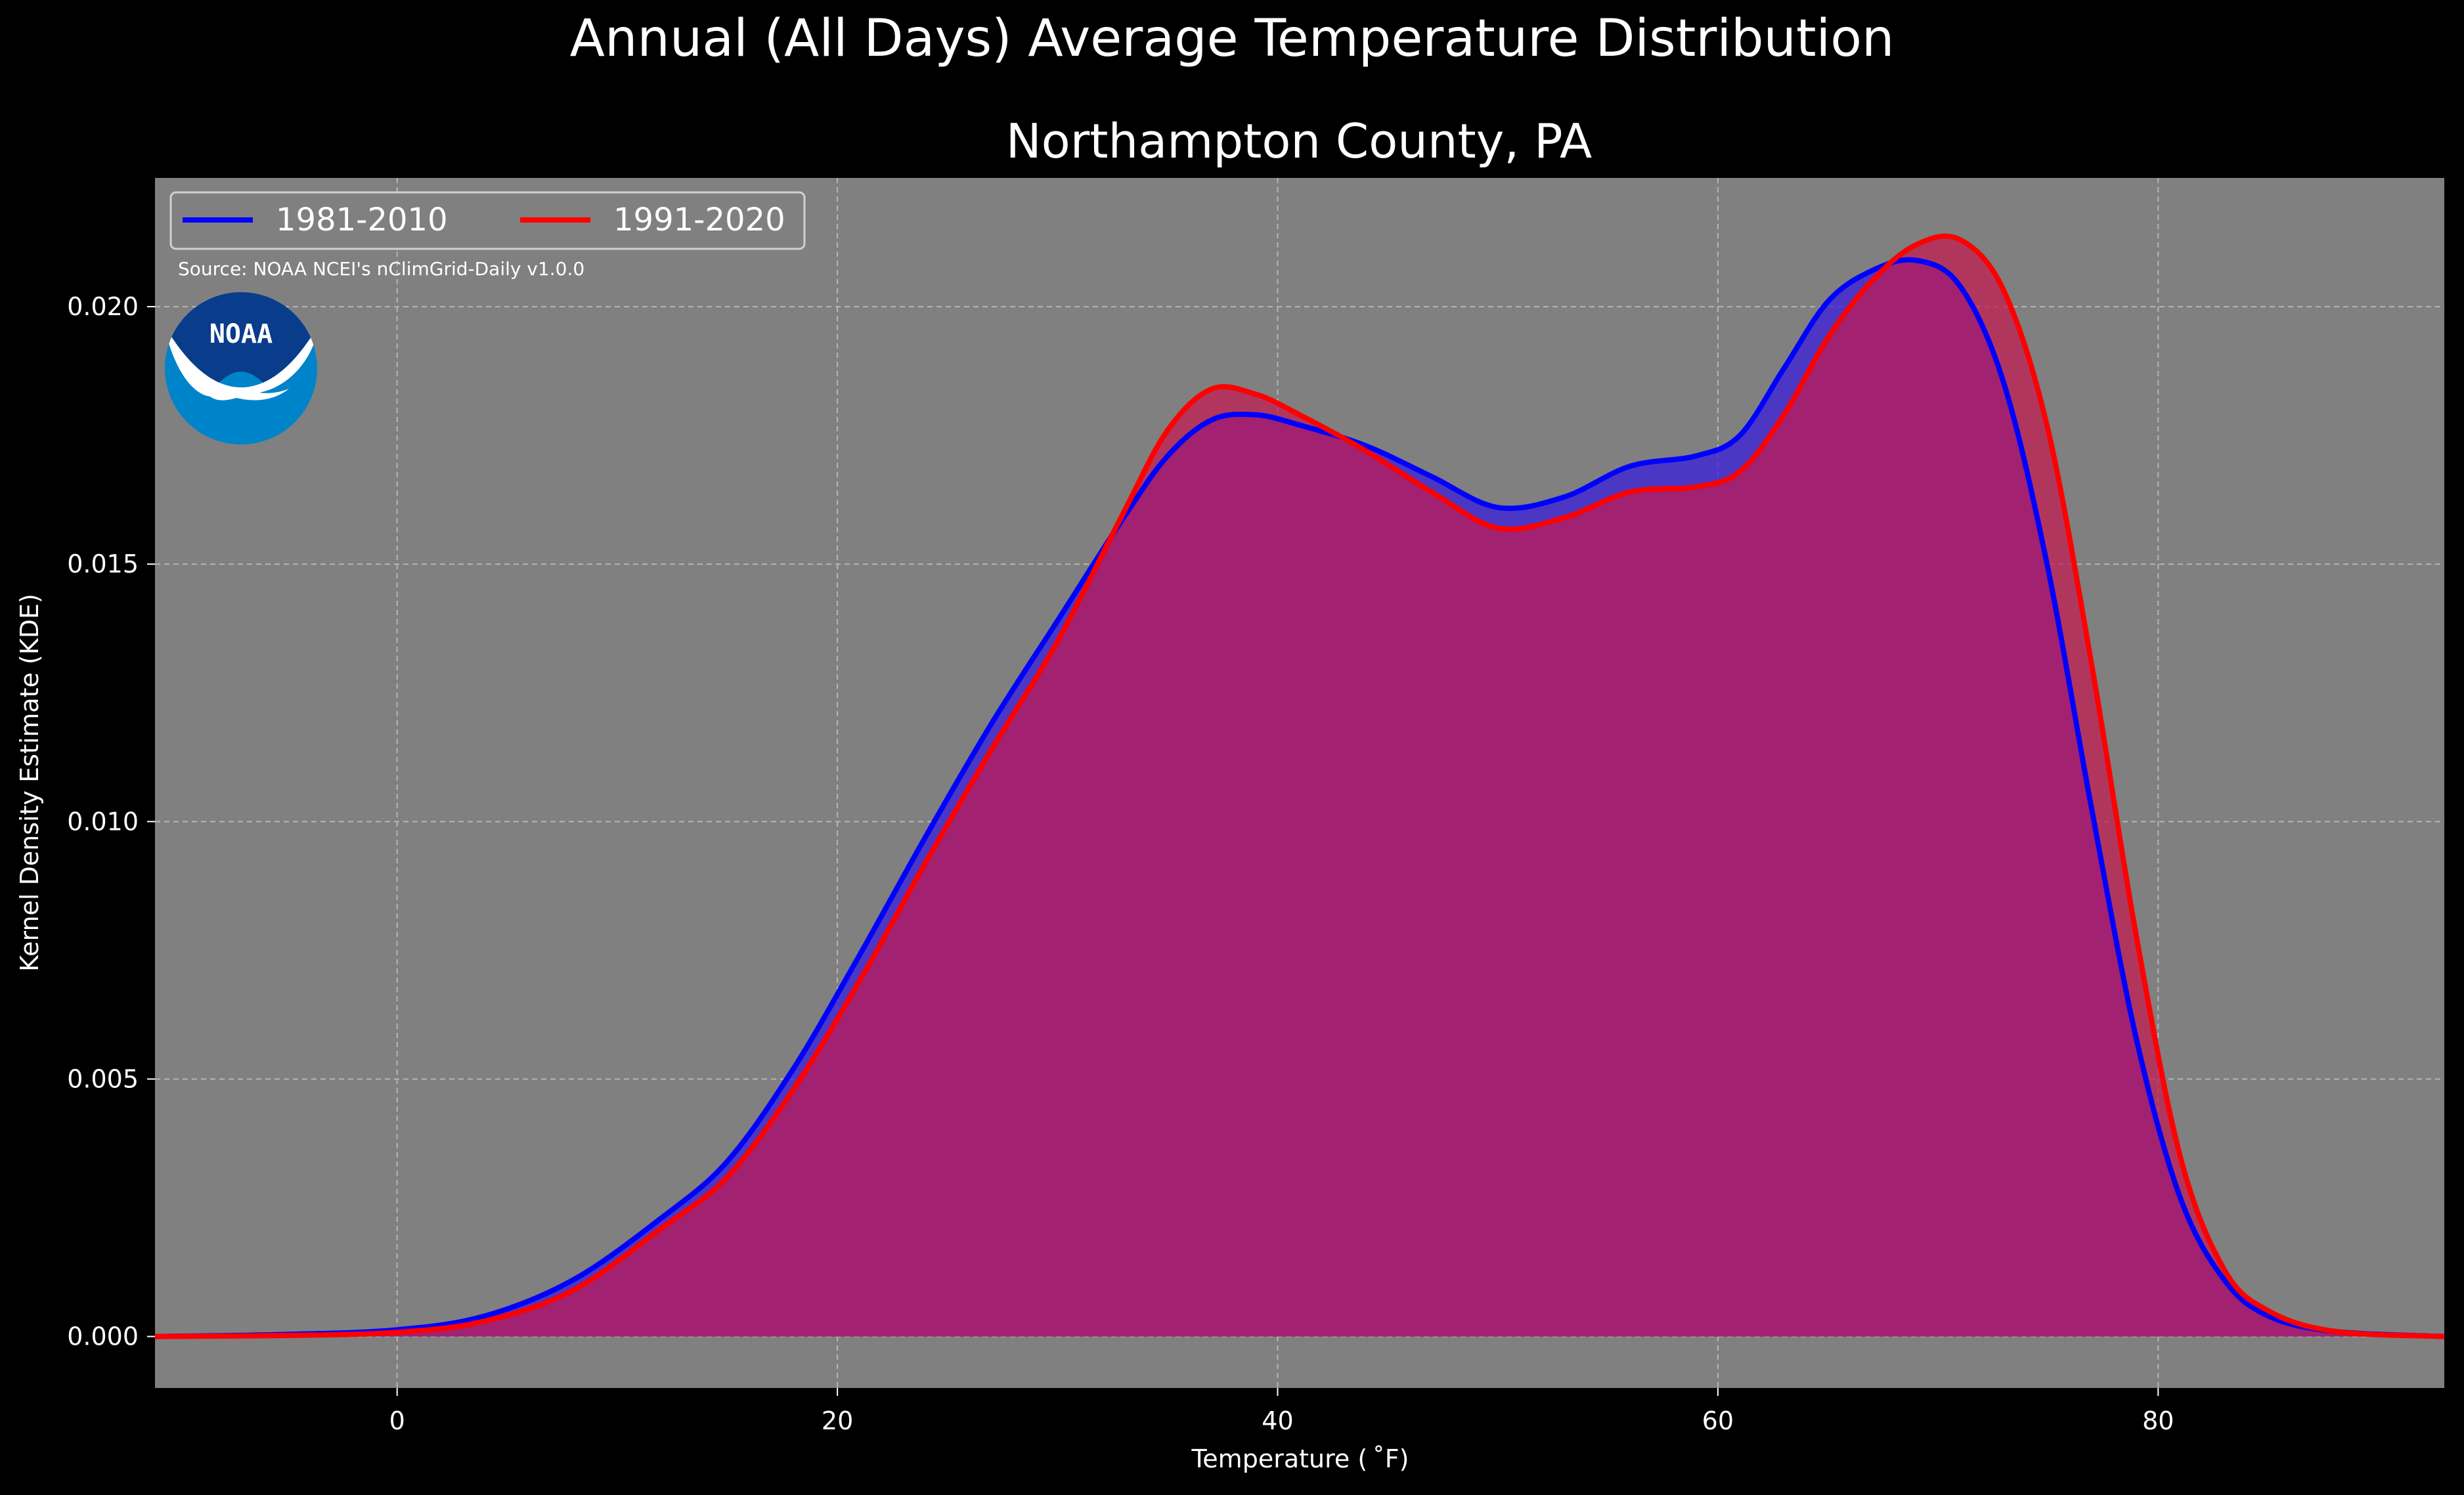 This screenshot has width=2464, height=1495. What do you see at coordinates (1277, 1420) in the screenshot?
I see `x-tick-label: 40` at bounding box center [1277, 1420].